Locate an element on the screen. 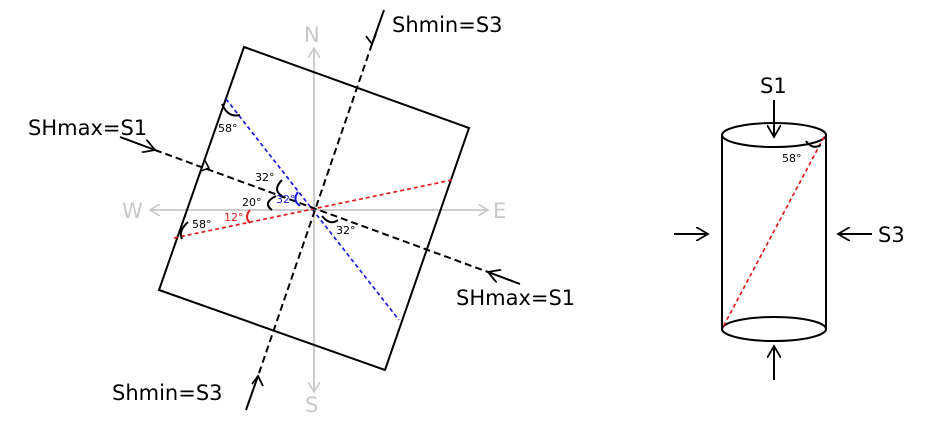 The image size is (942, 423). arc-58-left is located at coordinates (184, 230).